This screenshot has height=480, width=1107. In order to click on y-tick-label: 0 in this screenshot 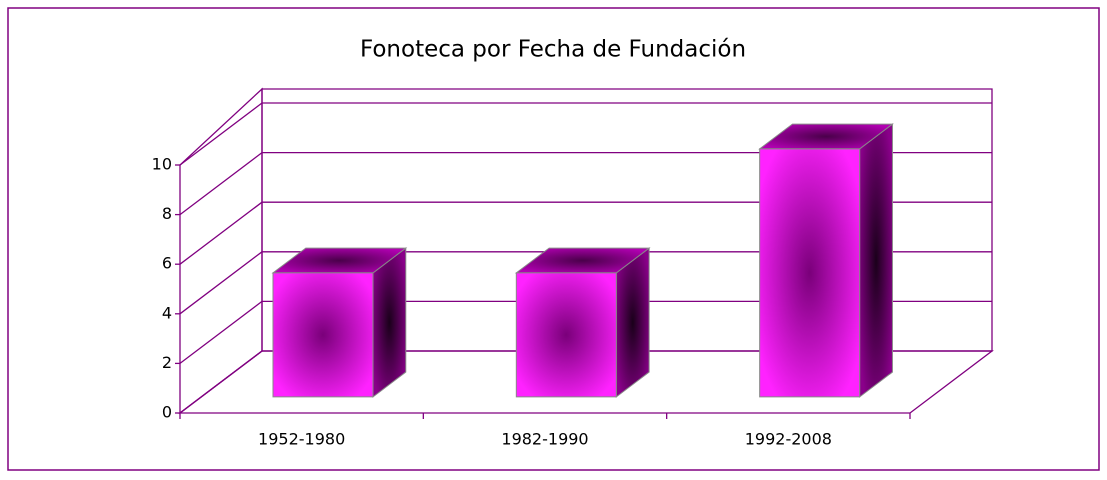, I will do `click(167, 412)`.